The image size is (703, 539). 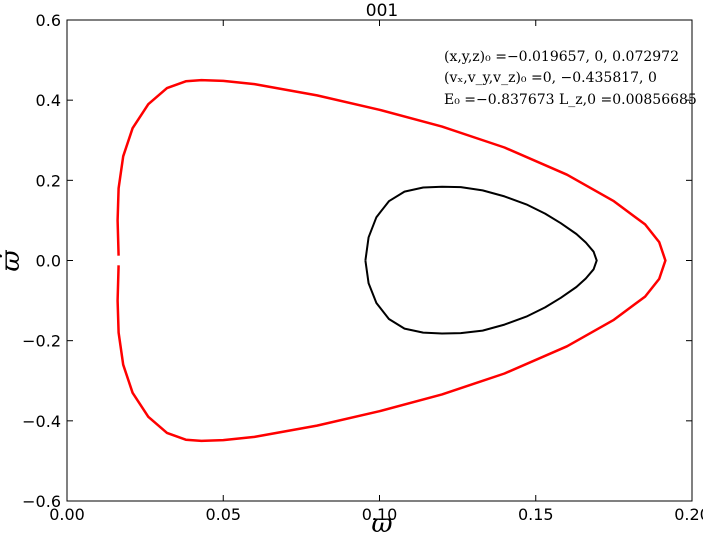 I want to click on y-axis-label: ϖ̇, so click(x=13, y=261).